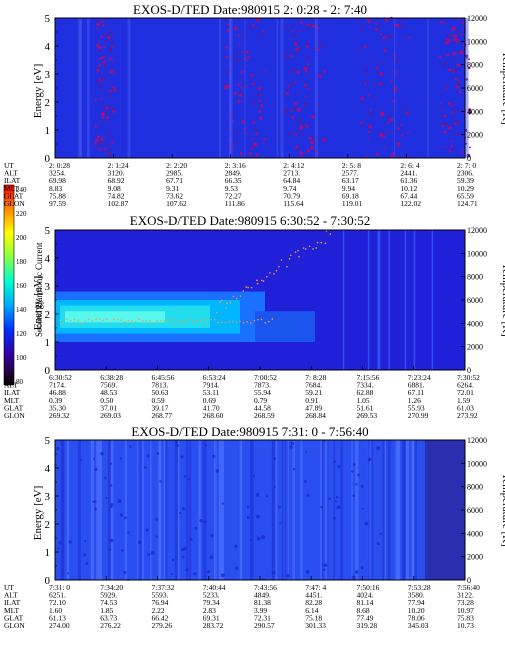 This screenshot has height=649, width=505. What do you see at coordinates (475, 65) in the screenshot?
I see `temperature-tick-label: 8000` at bounding box center [475, 65].